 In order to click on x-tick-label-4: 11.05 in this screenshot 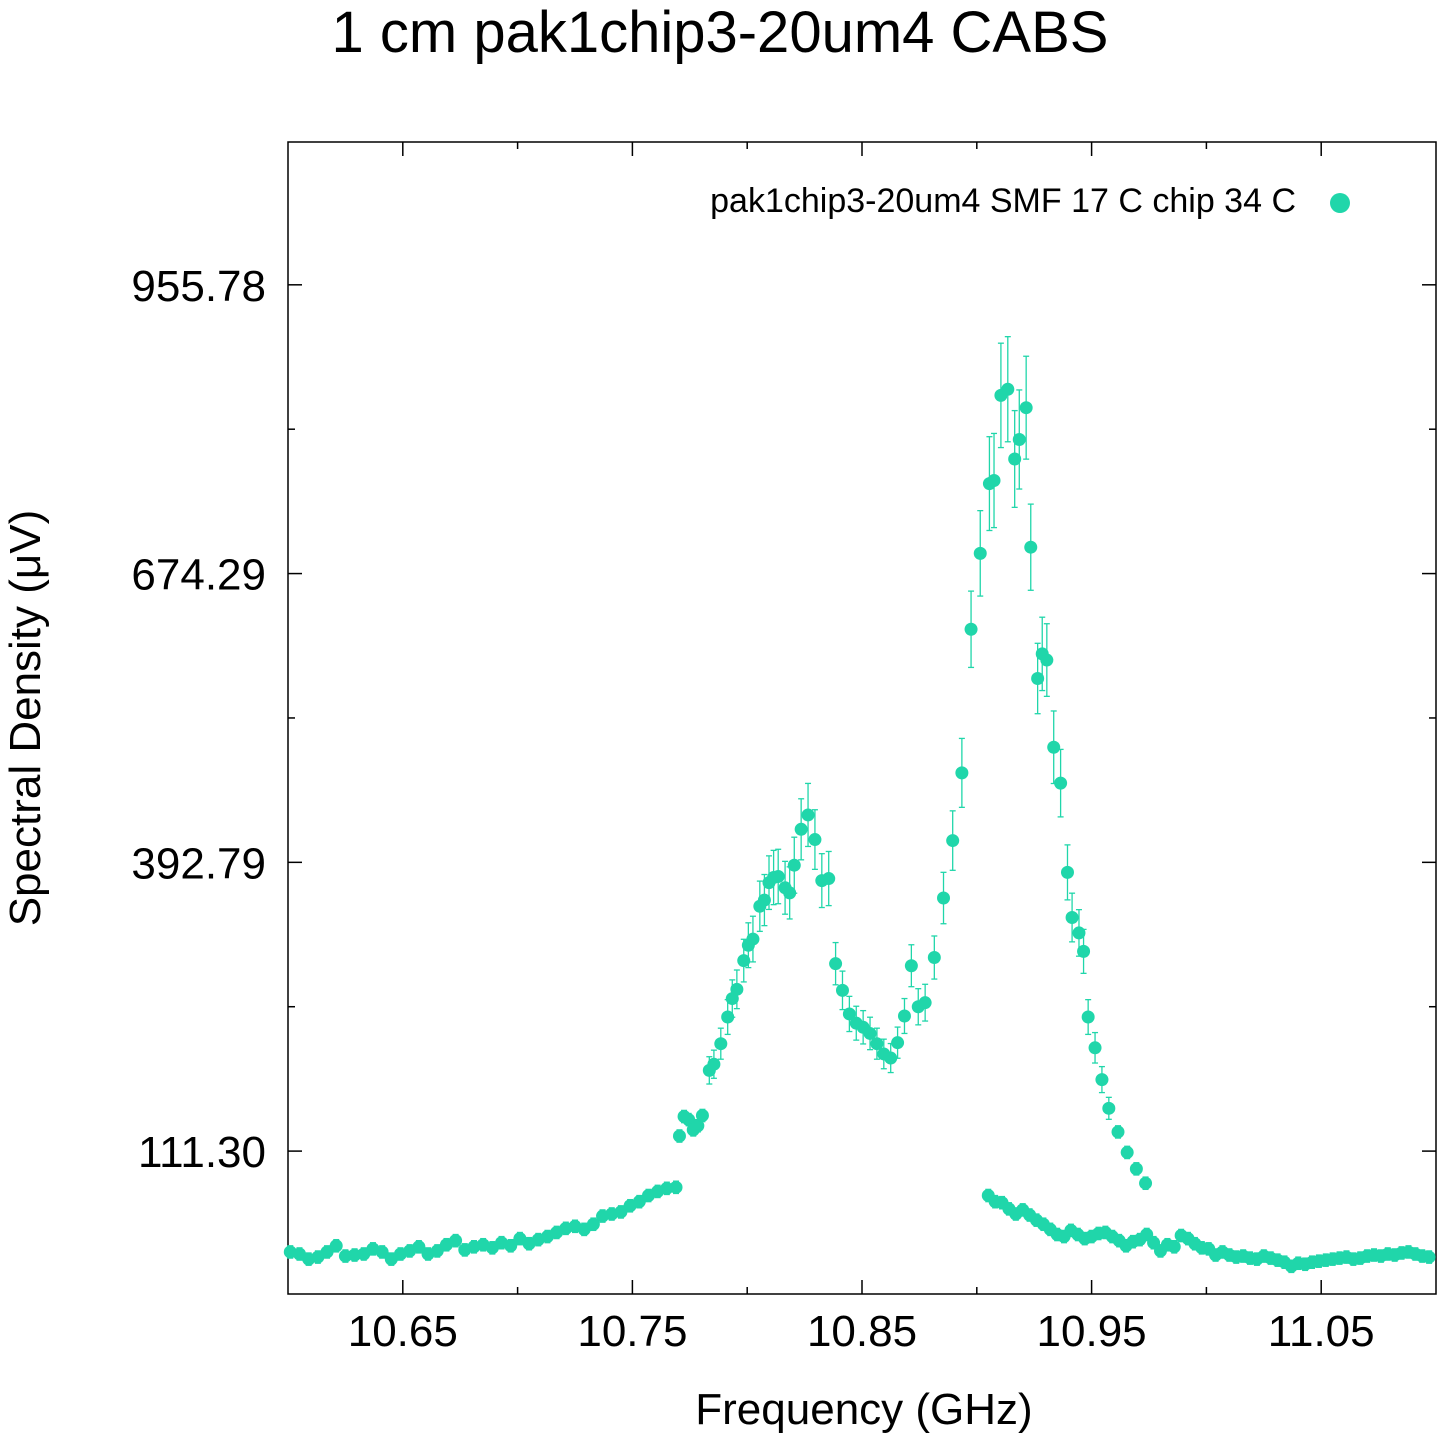, I will do `click(1321, 1331)`.